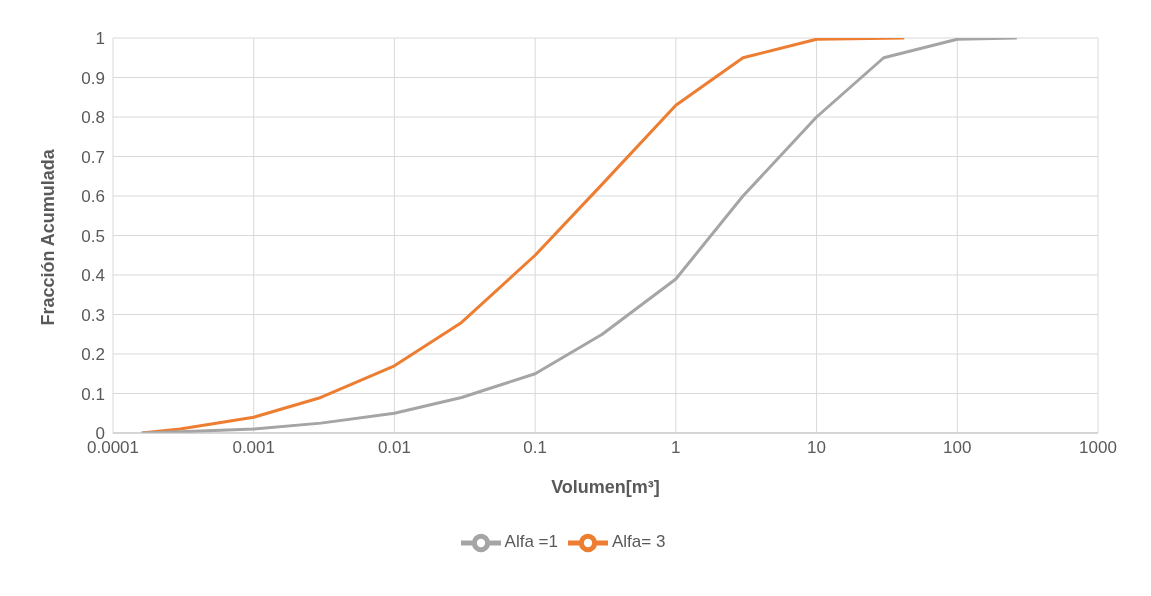  I want to click on y-tick-label: 0.2, so click(93, 355).